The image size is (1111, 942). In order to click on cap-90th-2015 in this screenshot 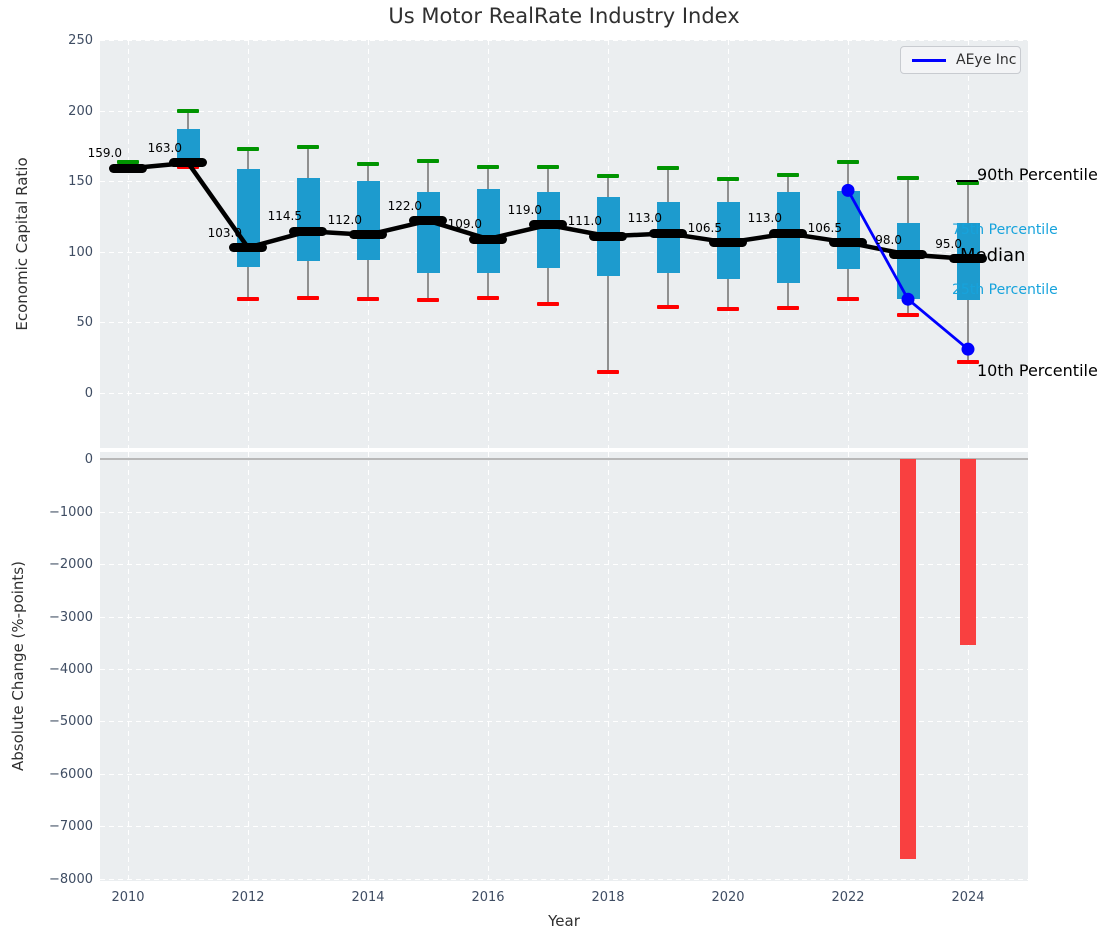, I will do `click(428, 161)`.